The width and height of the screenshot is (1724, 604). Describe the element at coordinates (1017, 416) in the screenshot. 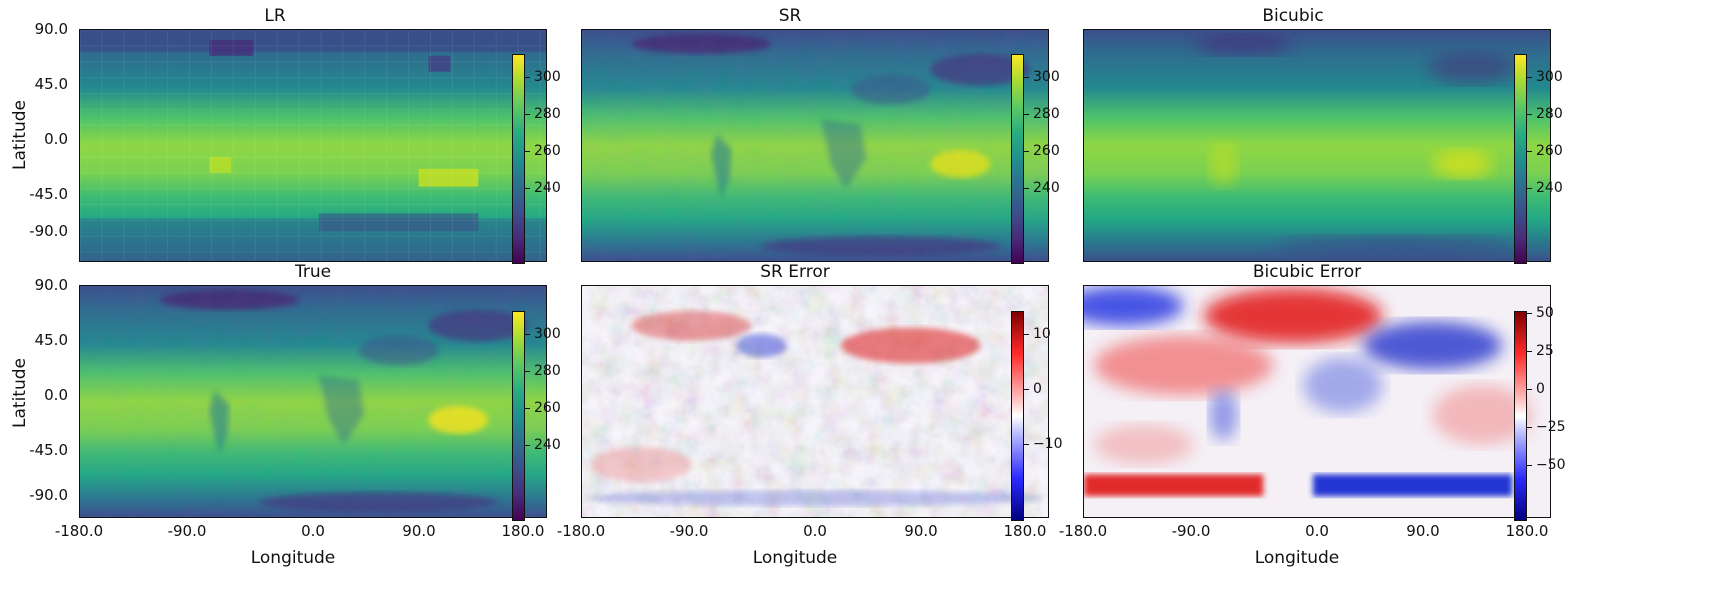

I see `colorbar-sr-error` at that location.